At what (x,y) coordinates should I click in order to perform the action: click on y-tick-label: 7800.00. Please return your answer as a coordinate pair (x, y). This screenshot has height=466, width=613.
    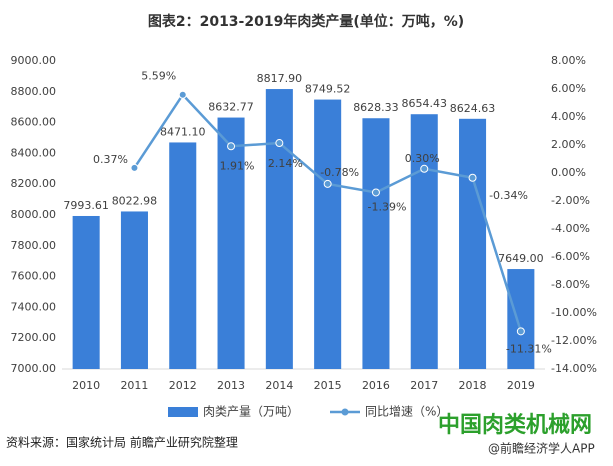
    Looking at the image, I should click on (34, 245).